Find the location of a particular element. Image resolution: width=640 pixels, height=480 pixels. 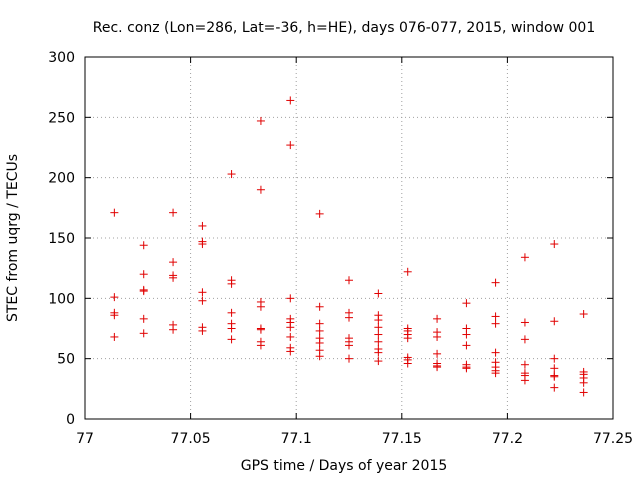

y-tick-label: 150 is located at coordinates (61, 239).